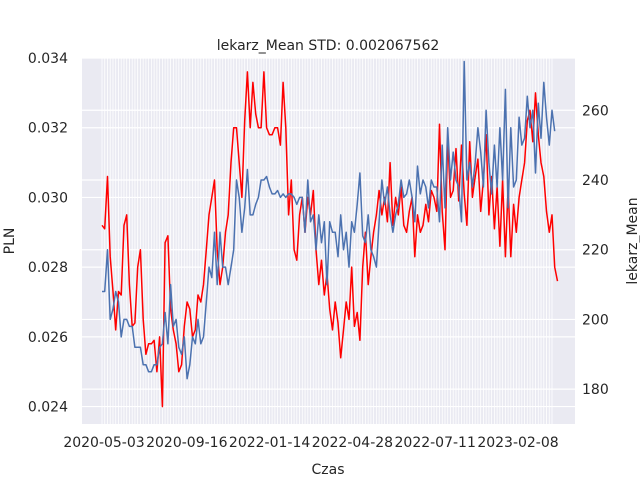  I want to click on chart-title: lekarz_Mean STD: 0.002067562, so click(328, 46).